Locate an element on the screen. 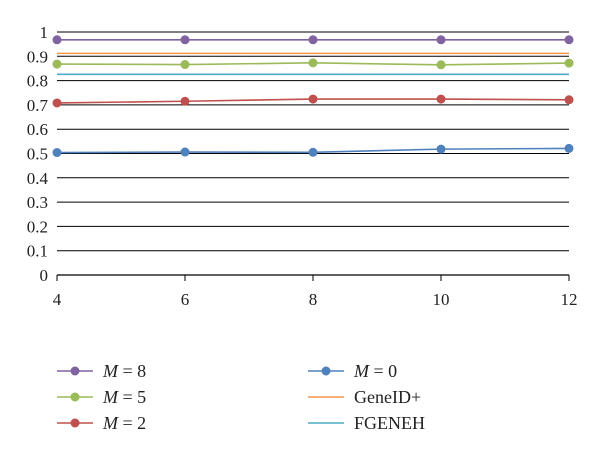  x-tick-label: 10 is located at coordinates (441, 299).